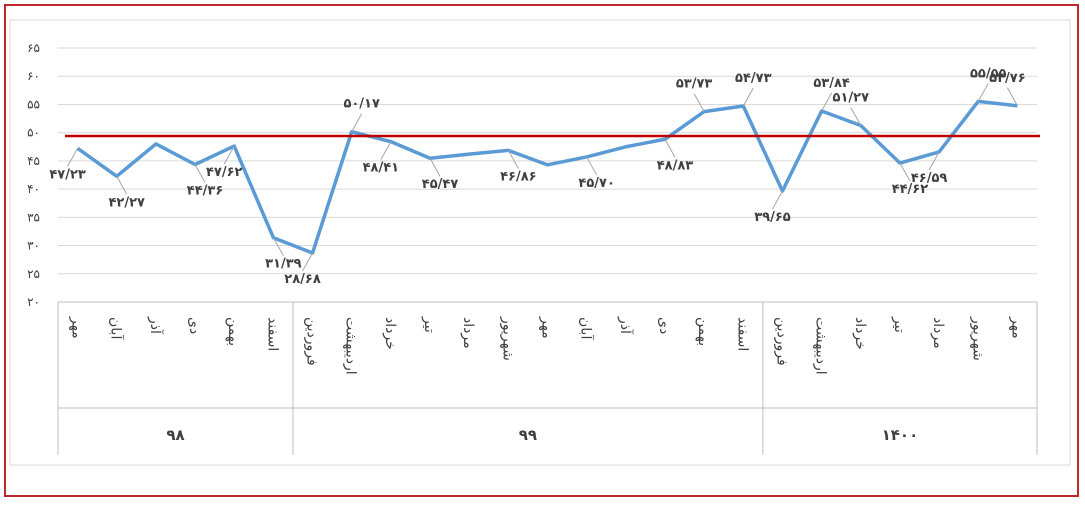 The height and width of the screenshot is (513, 1085). I want to click on data-label: ۴۴/۳۶, so click(205, 191).